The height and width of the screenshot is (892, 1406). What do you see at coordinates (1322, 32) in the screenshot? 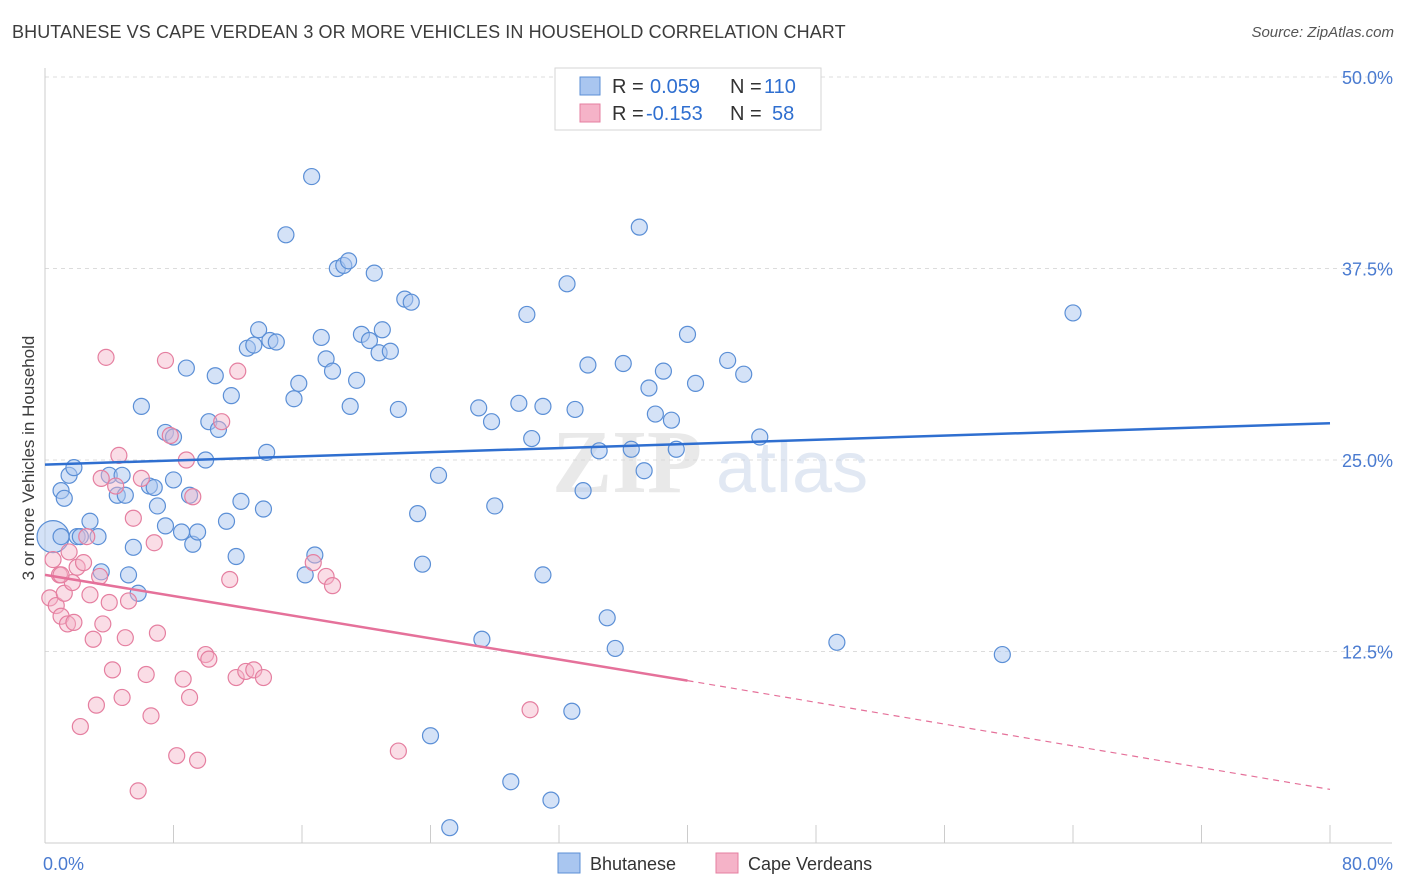
I see `source-label: Source: ZipAtlas.com` at bounding box center [1322, 32].